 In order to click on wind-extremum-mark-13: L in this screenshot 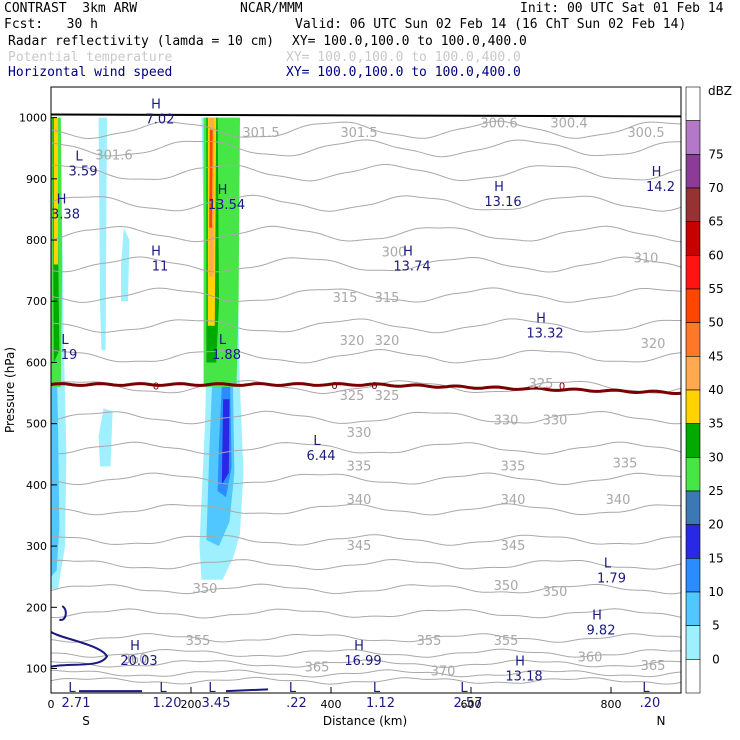, I will do `click(65, 340)`.